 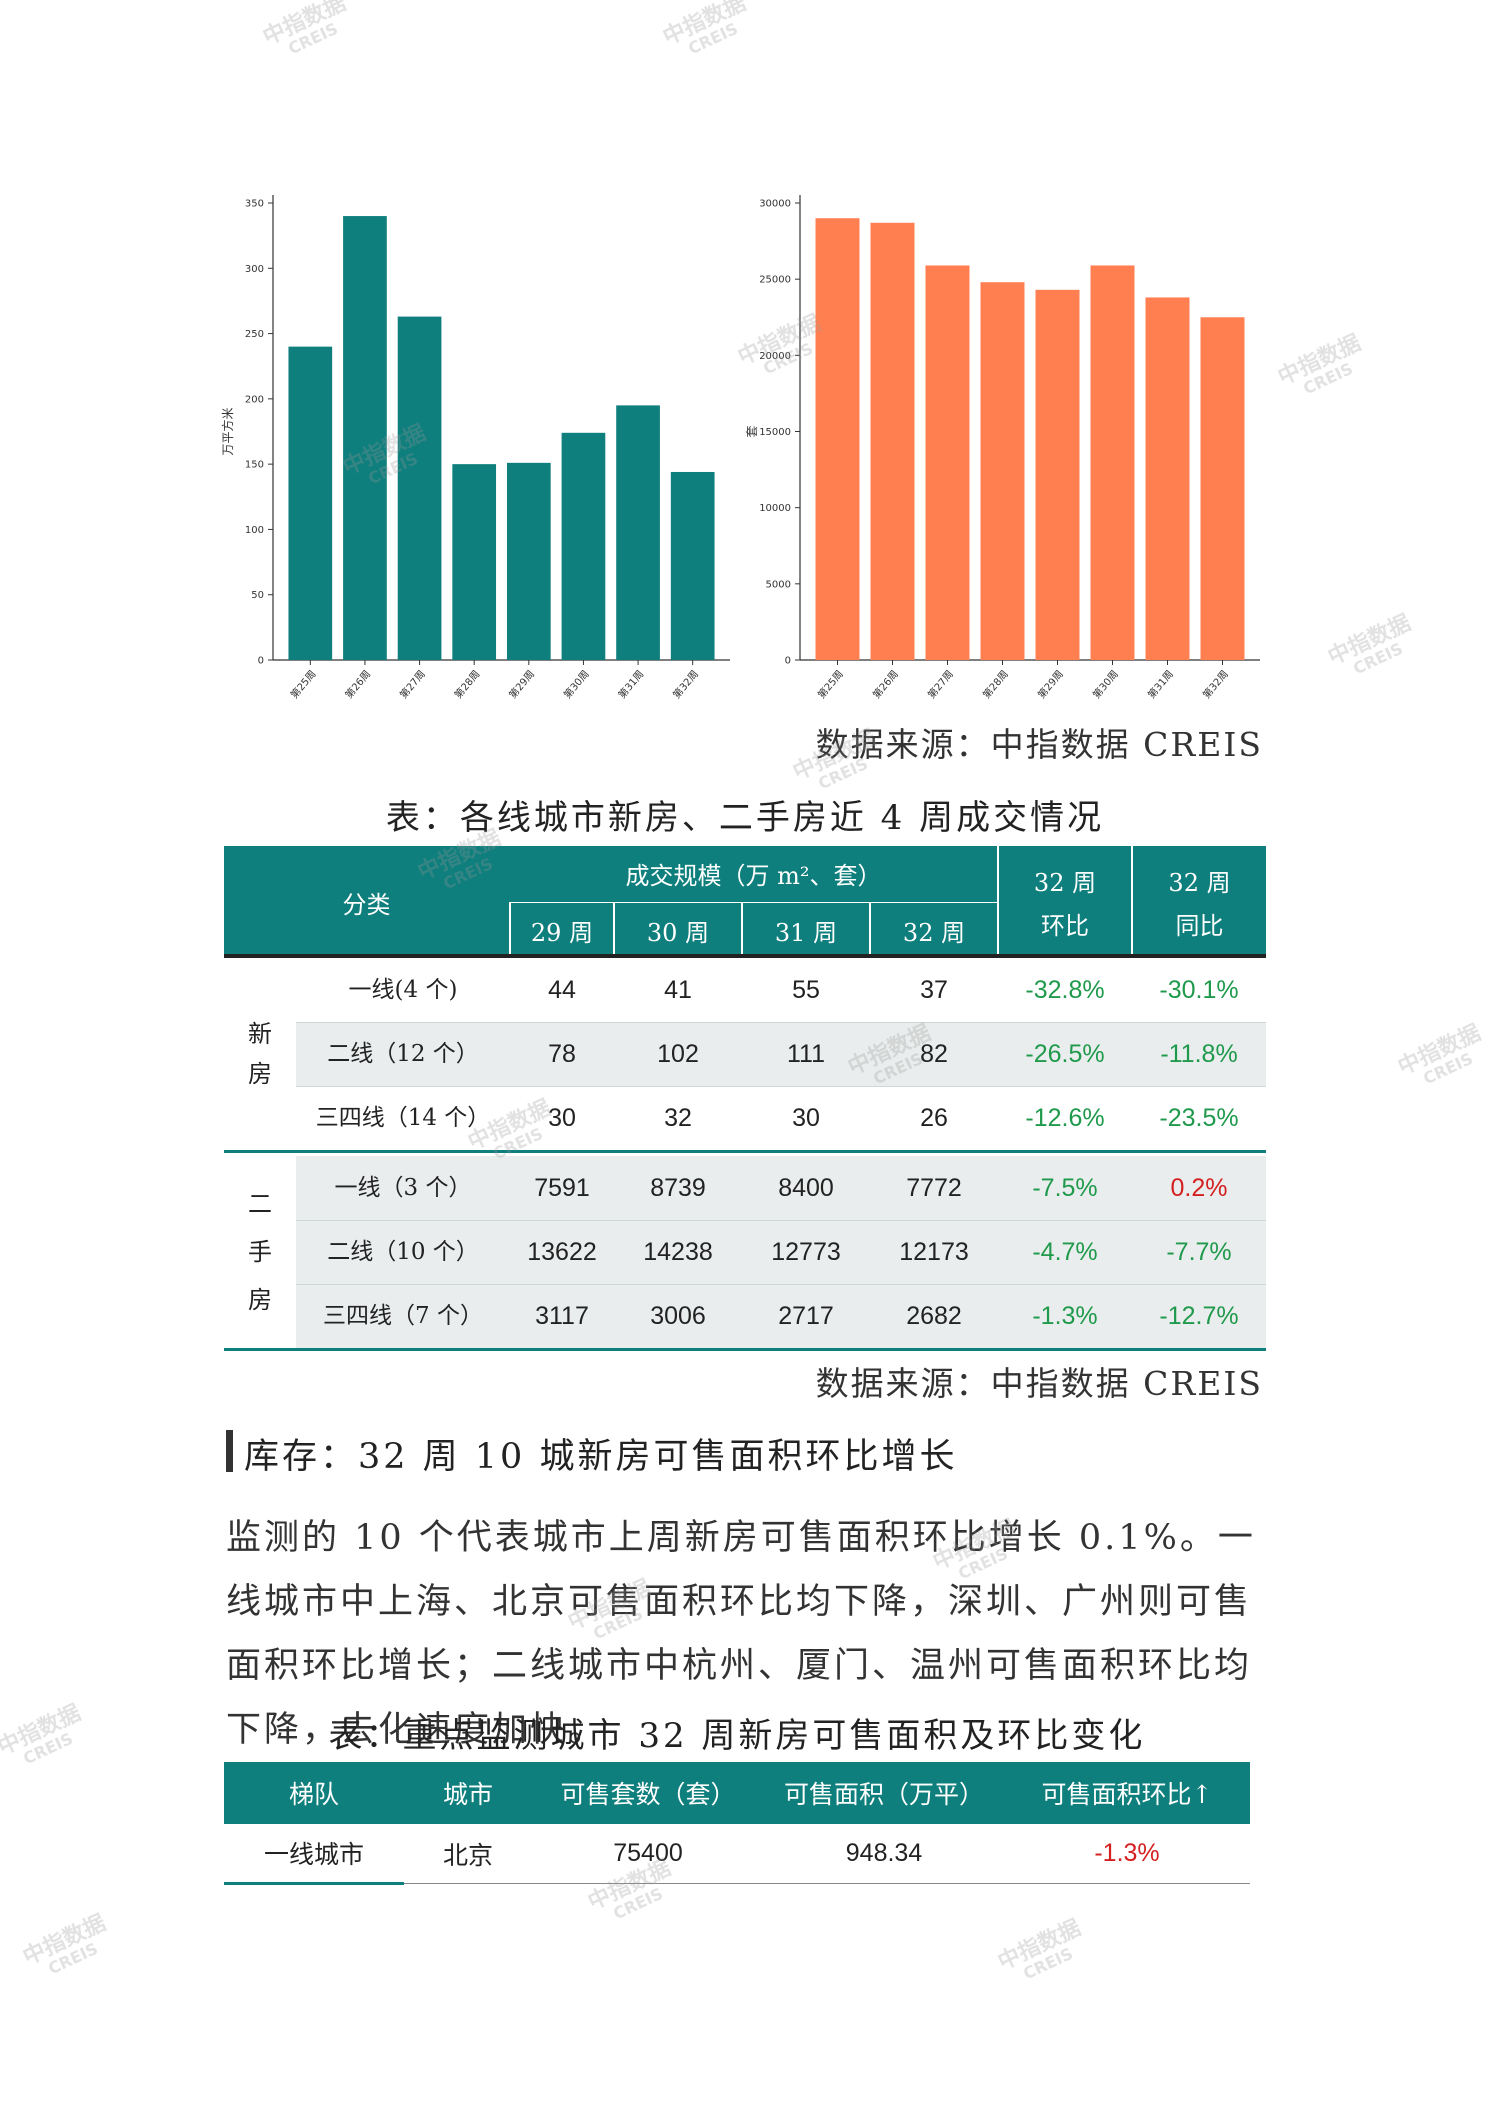 I want to click on header-mom-2: 环比, so click(x=1065, y=930).